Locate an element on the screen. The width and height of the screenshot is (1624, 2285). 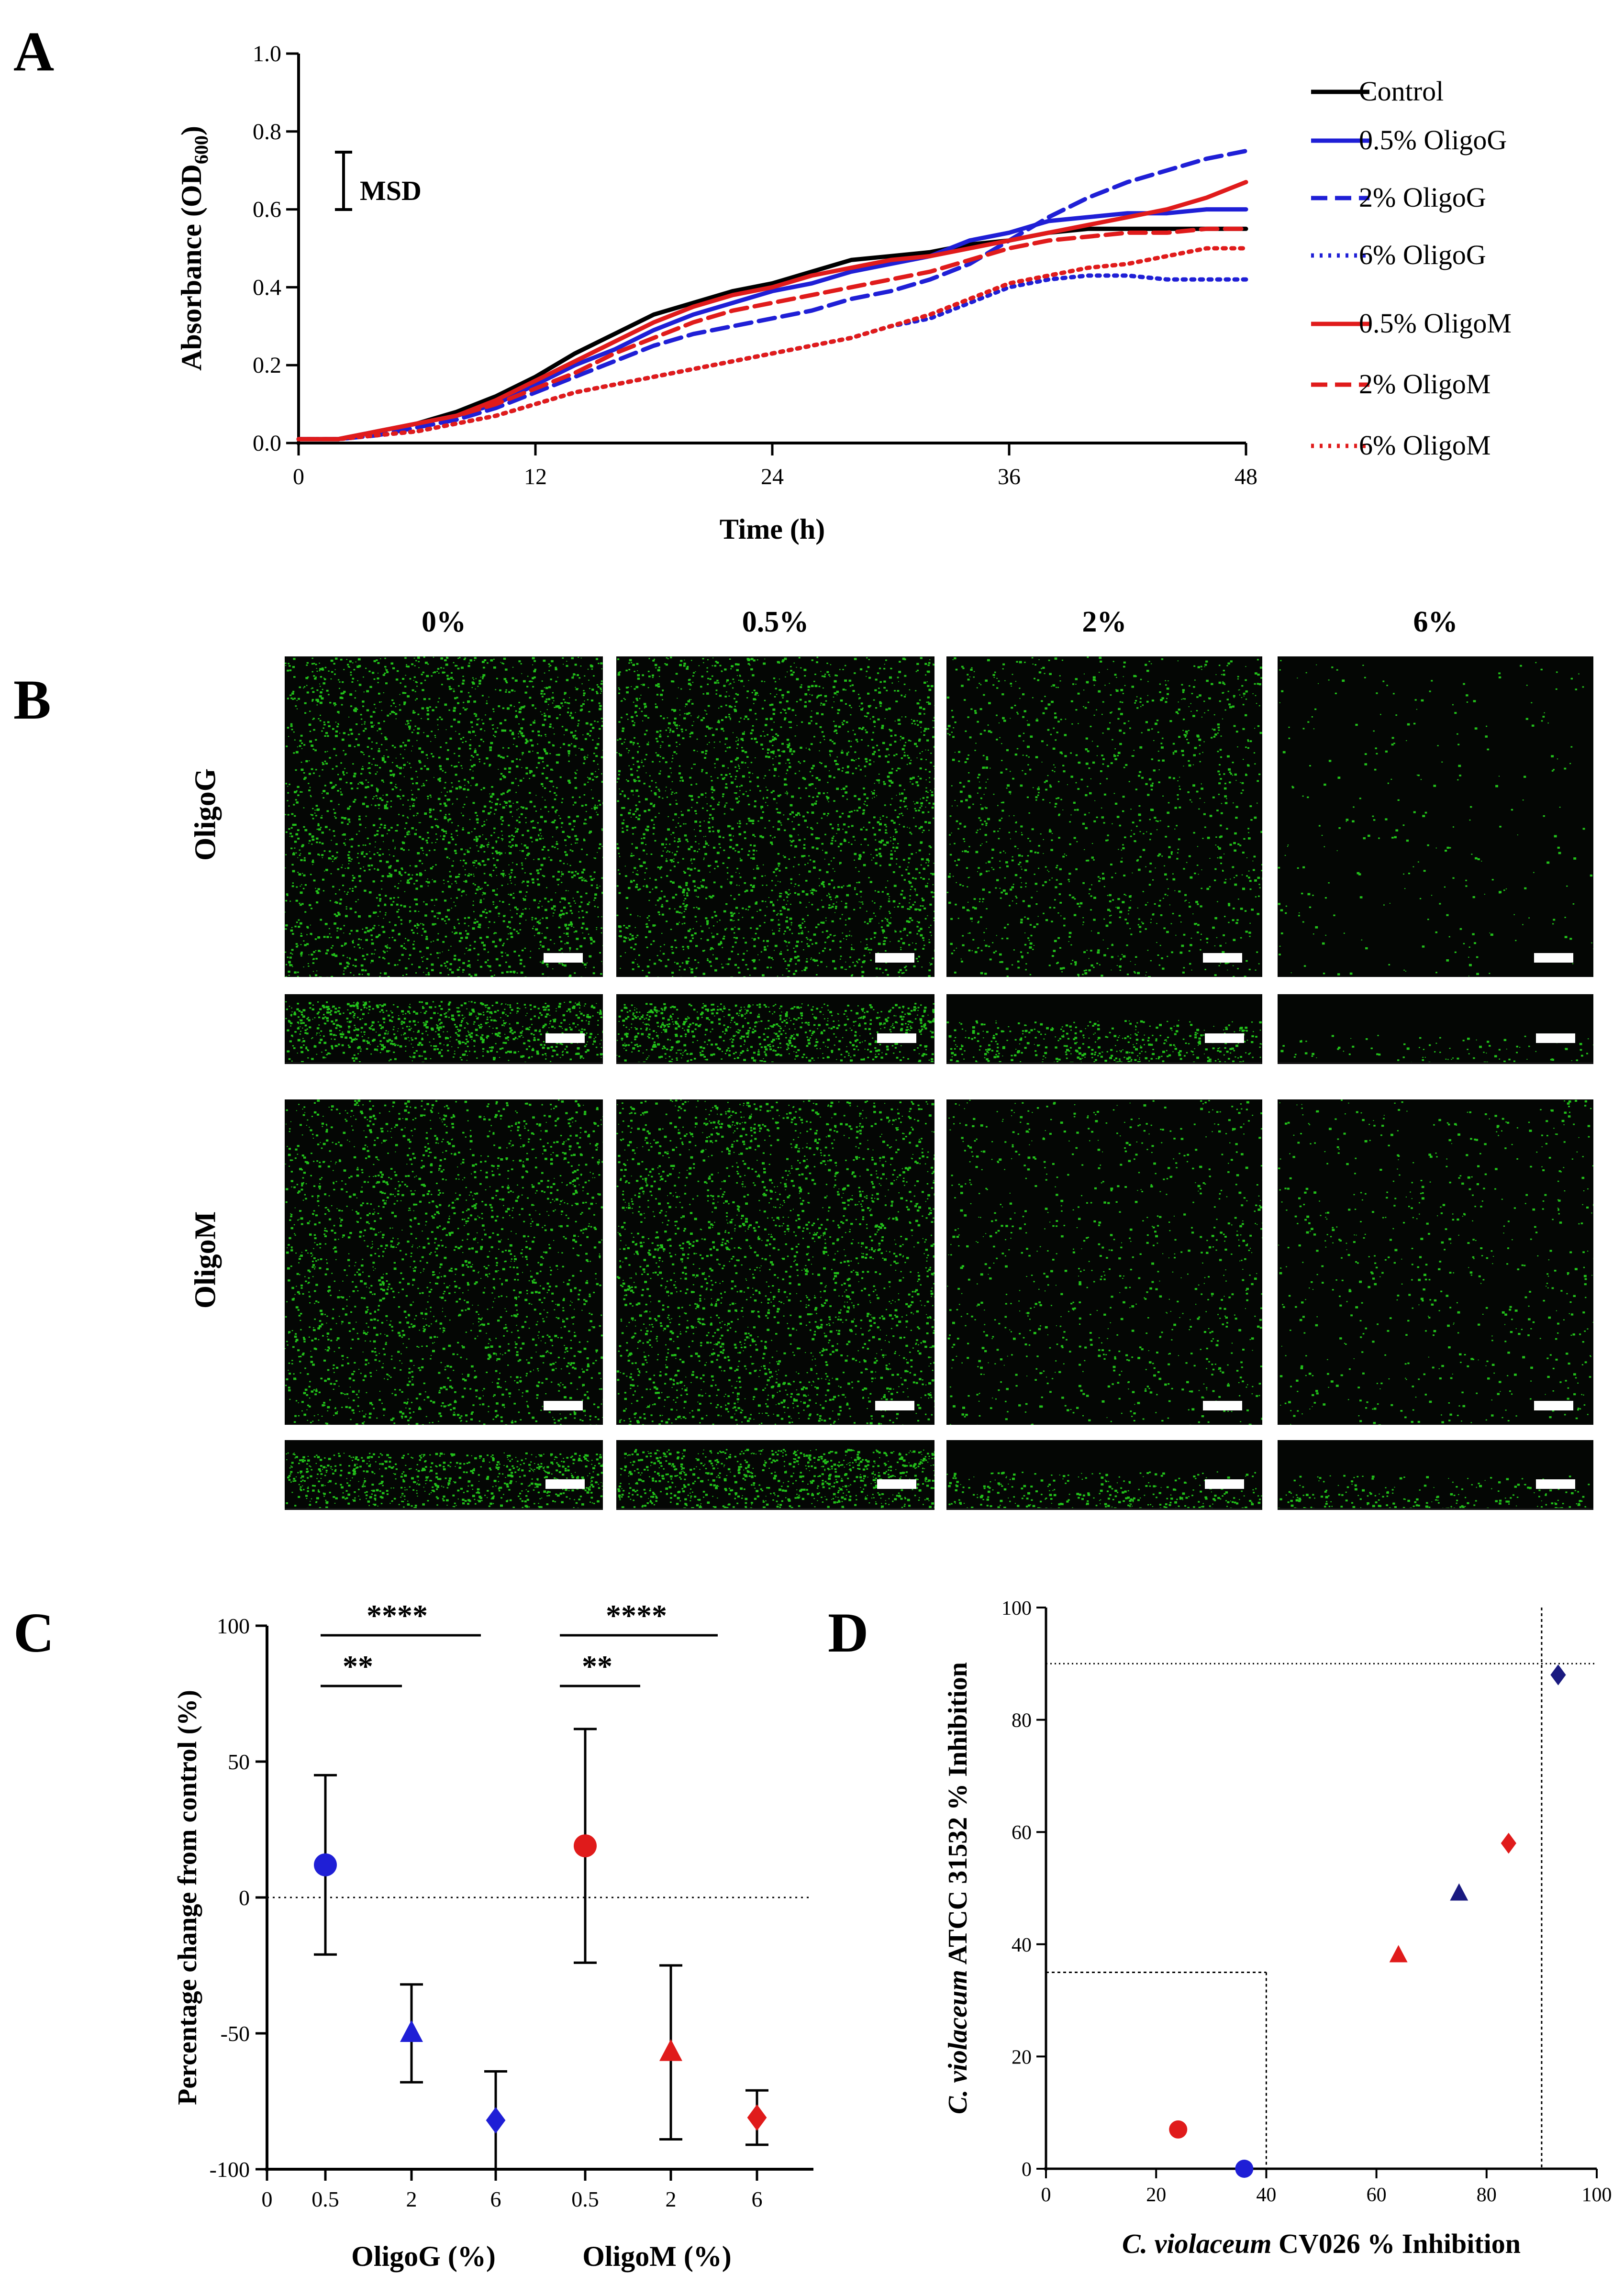
y-tick-label: 40 is located at coordinates (1022, 1945).